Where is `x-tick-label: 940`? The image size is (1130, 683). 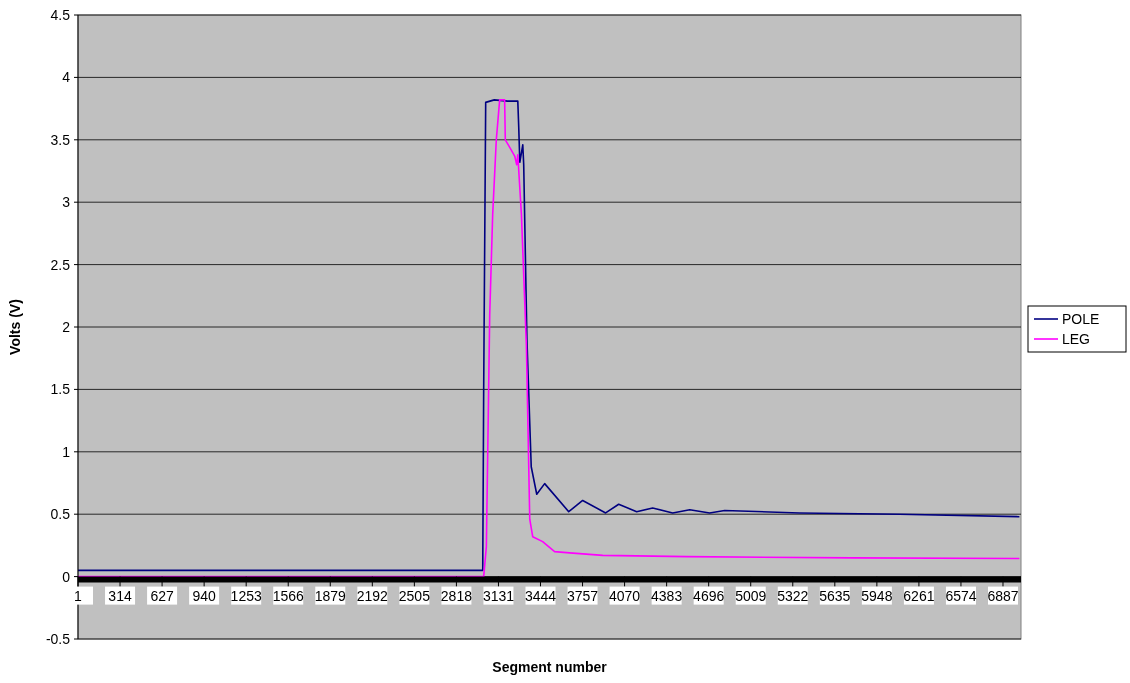
x-tick-label: 940 is located at coordinates (204, 595).